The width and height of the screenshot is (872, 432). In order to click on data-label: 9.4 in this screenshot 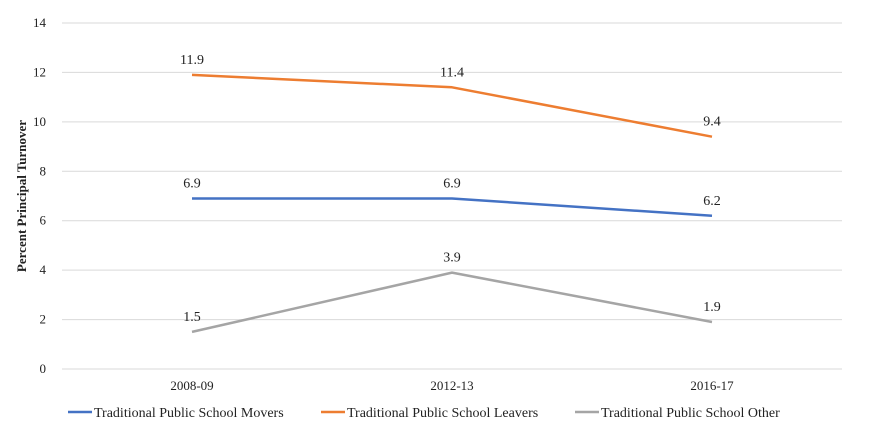, I will do `click(712, 122)`.